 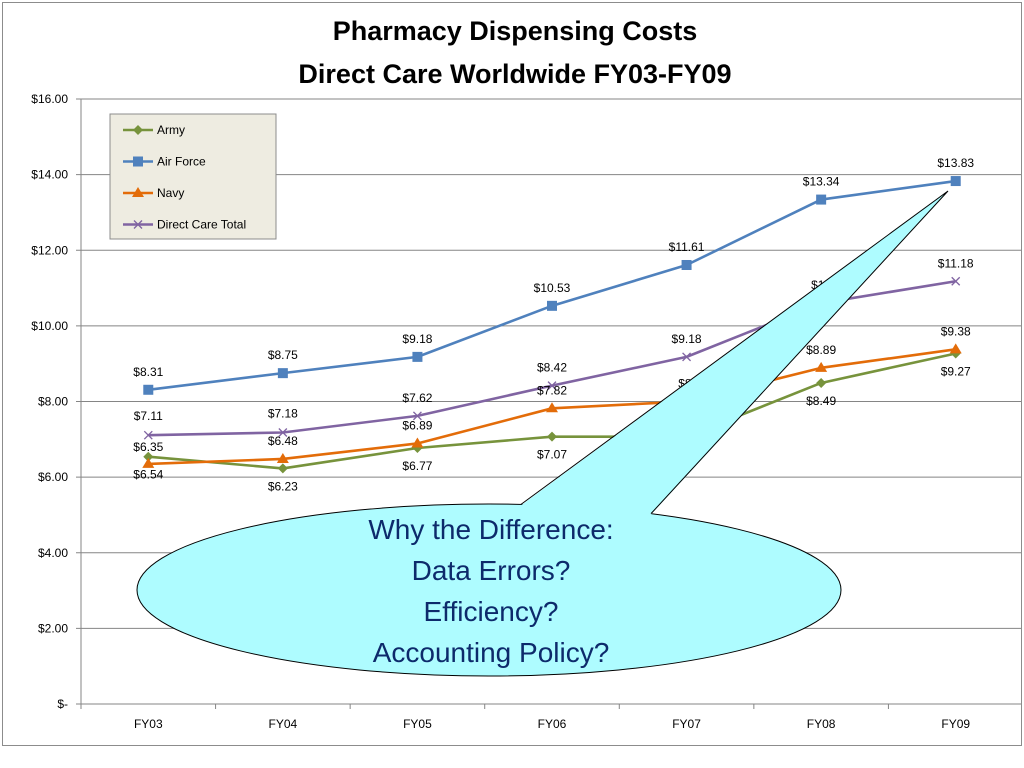 I want to click on x-tick-label: FY07, so click(x=686, y=724).